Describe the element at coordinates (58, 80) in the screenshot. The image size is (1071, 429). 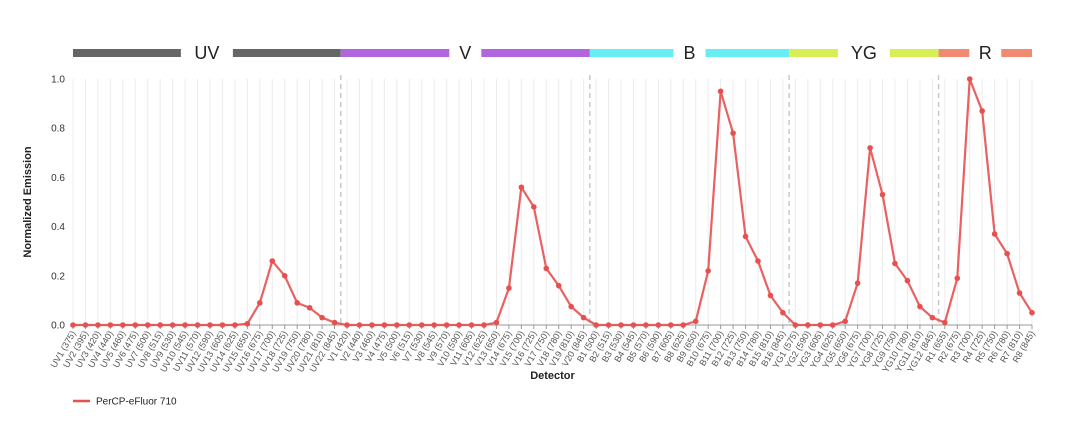
I see `y-tick-label: 1.0` at that location.